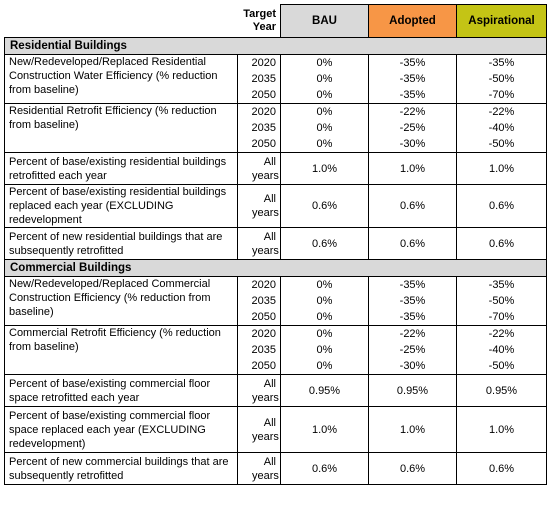  I want to click on bau-value: 0.95%, so click(324, 390).